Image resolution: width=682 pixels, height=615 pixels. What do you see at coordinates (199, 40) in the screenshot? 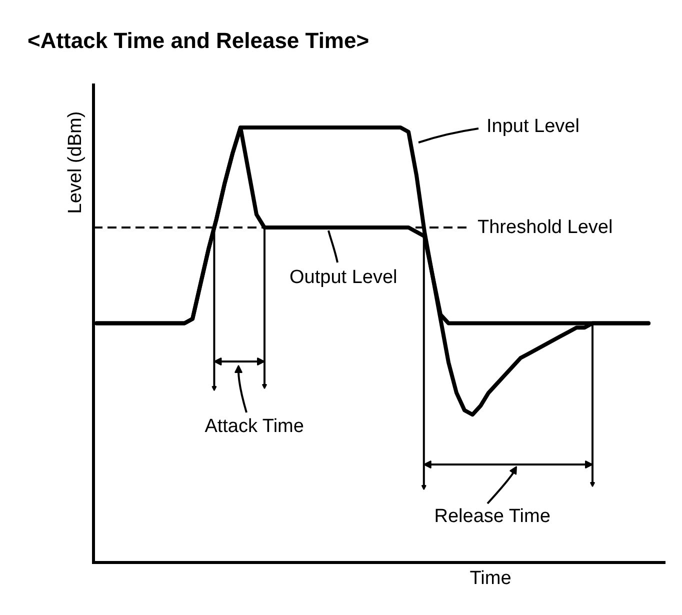
I see `chart-title: <Attack Time and Release Time>` at bounding box center [199, 40].